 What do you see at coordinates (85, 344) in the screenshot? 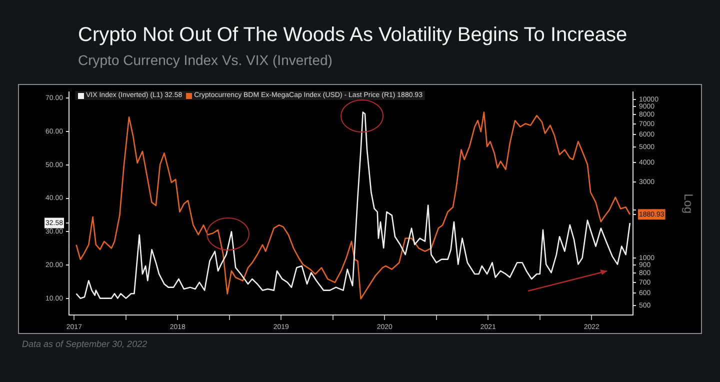
I see `text: Data as of September 30, 2022` at bounding box center [85, 344].